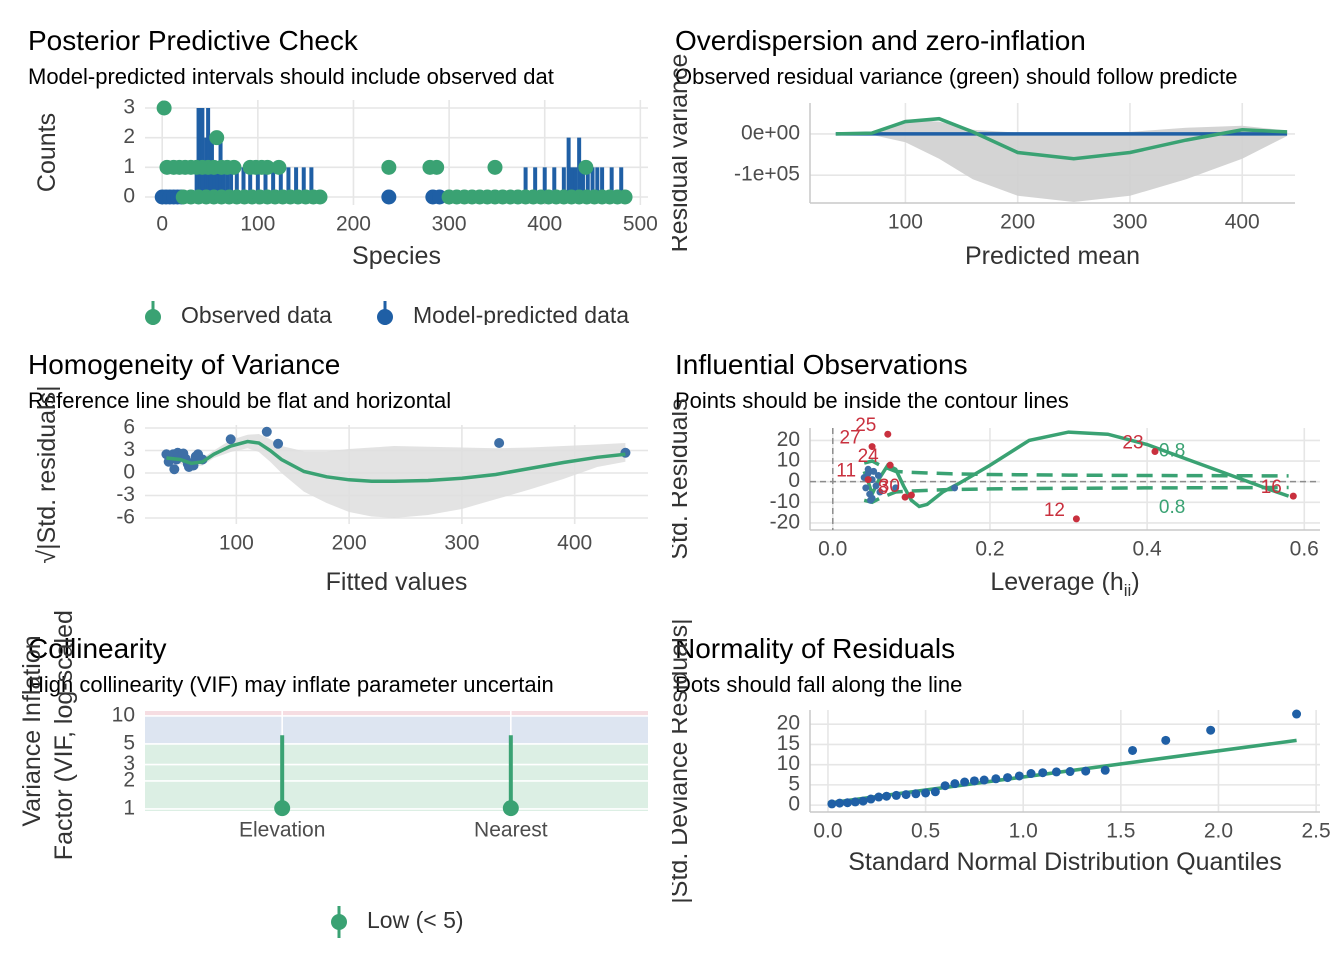 The width and height of the screenshot is (1344, 960). I want to click on point-label: 30, so click(889, 486).